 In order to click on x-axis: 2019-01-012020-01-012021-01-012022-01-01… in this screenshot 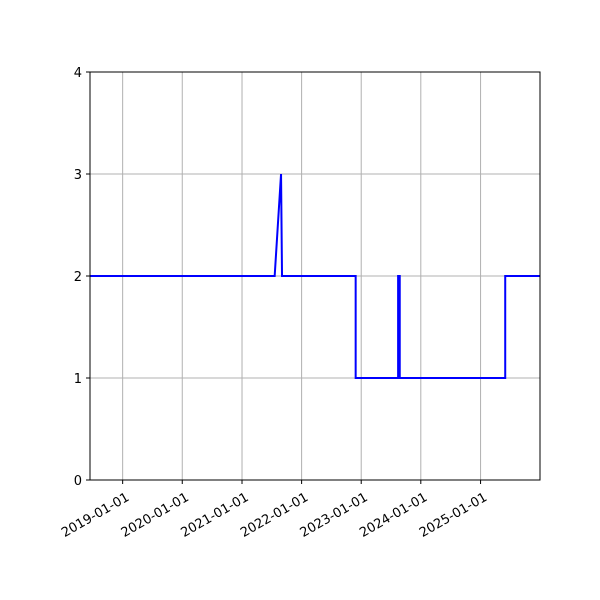, I will do `click(274, 510)`.